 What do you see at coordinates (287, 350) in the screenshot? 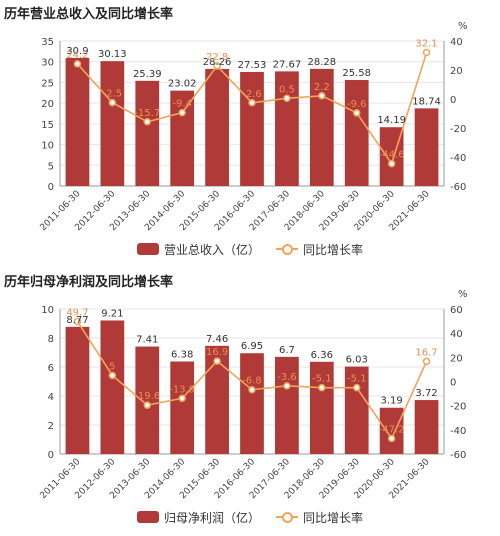
I see `bar-data-label: 6.7` at bounding box center [287, 350].